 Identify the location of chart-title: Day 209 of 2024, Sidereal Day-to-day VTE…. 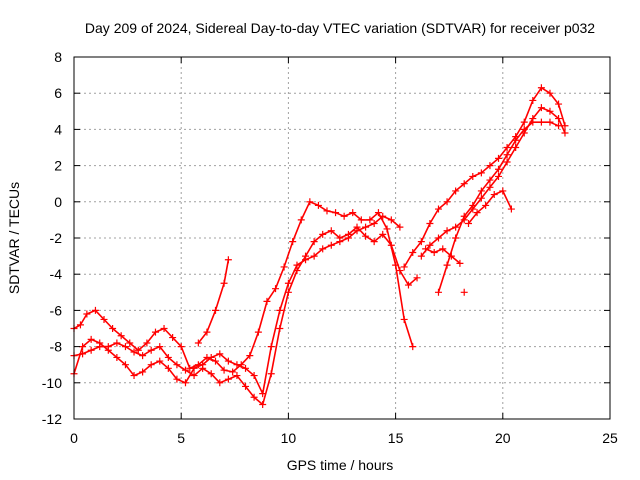
(340, 28).